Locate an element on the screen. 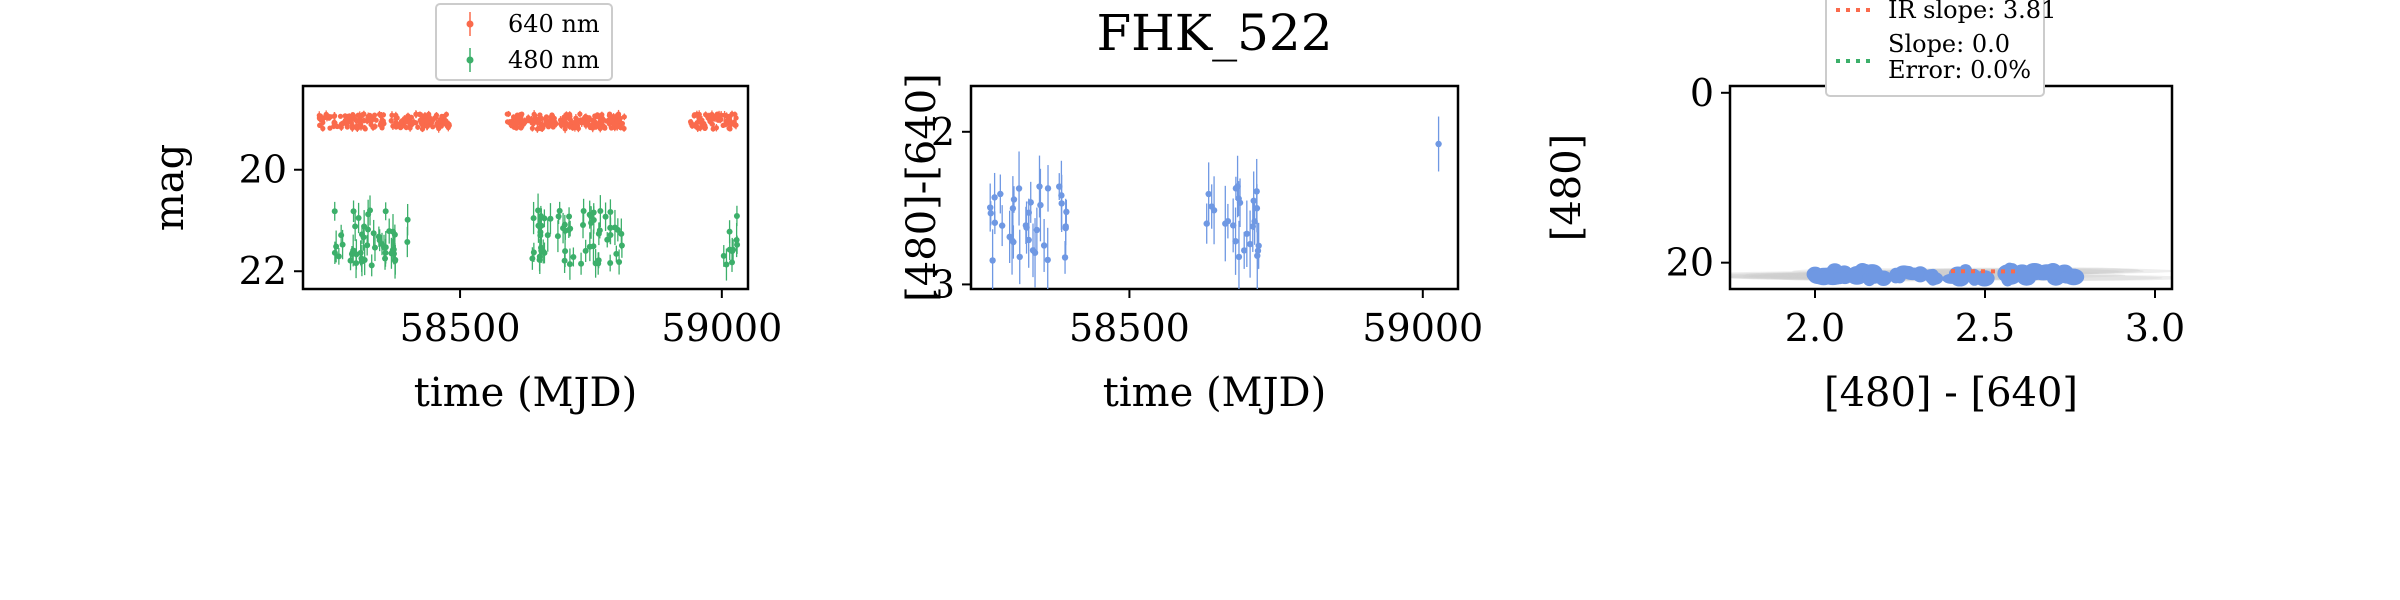 The height and width of the screenshot is (600, 2400). x-tick-label: 59000 is located at coordinates (1422, 328).